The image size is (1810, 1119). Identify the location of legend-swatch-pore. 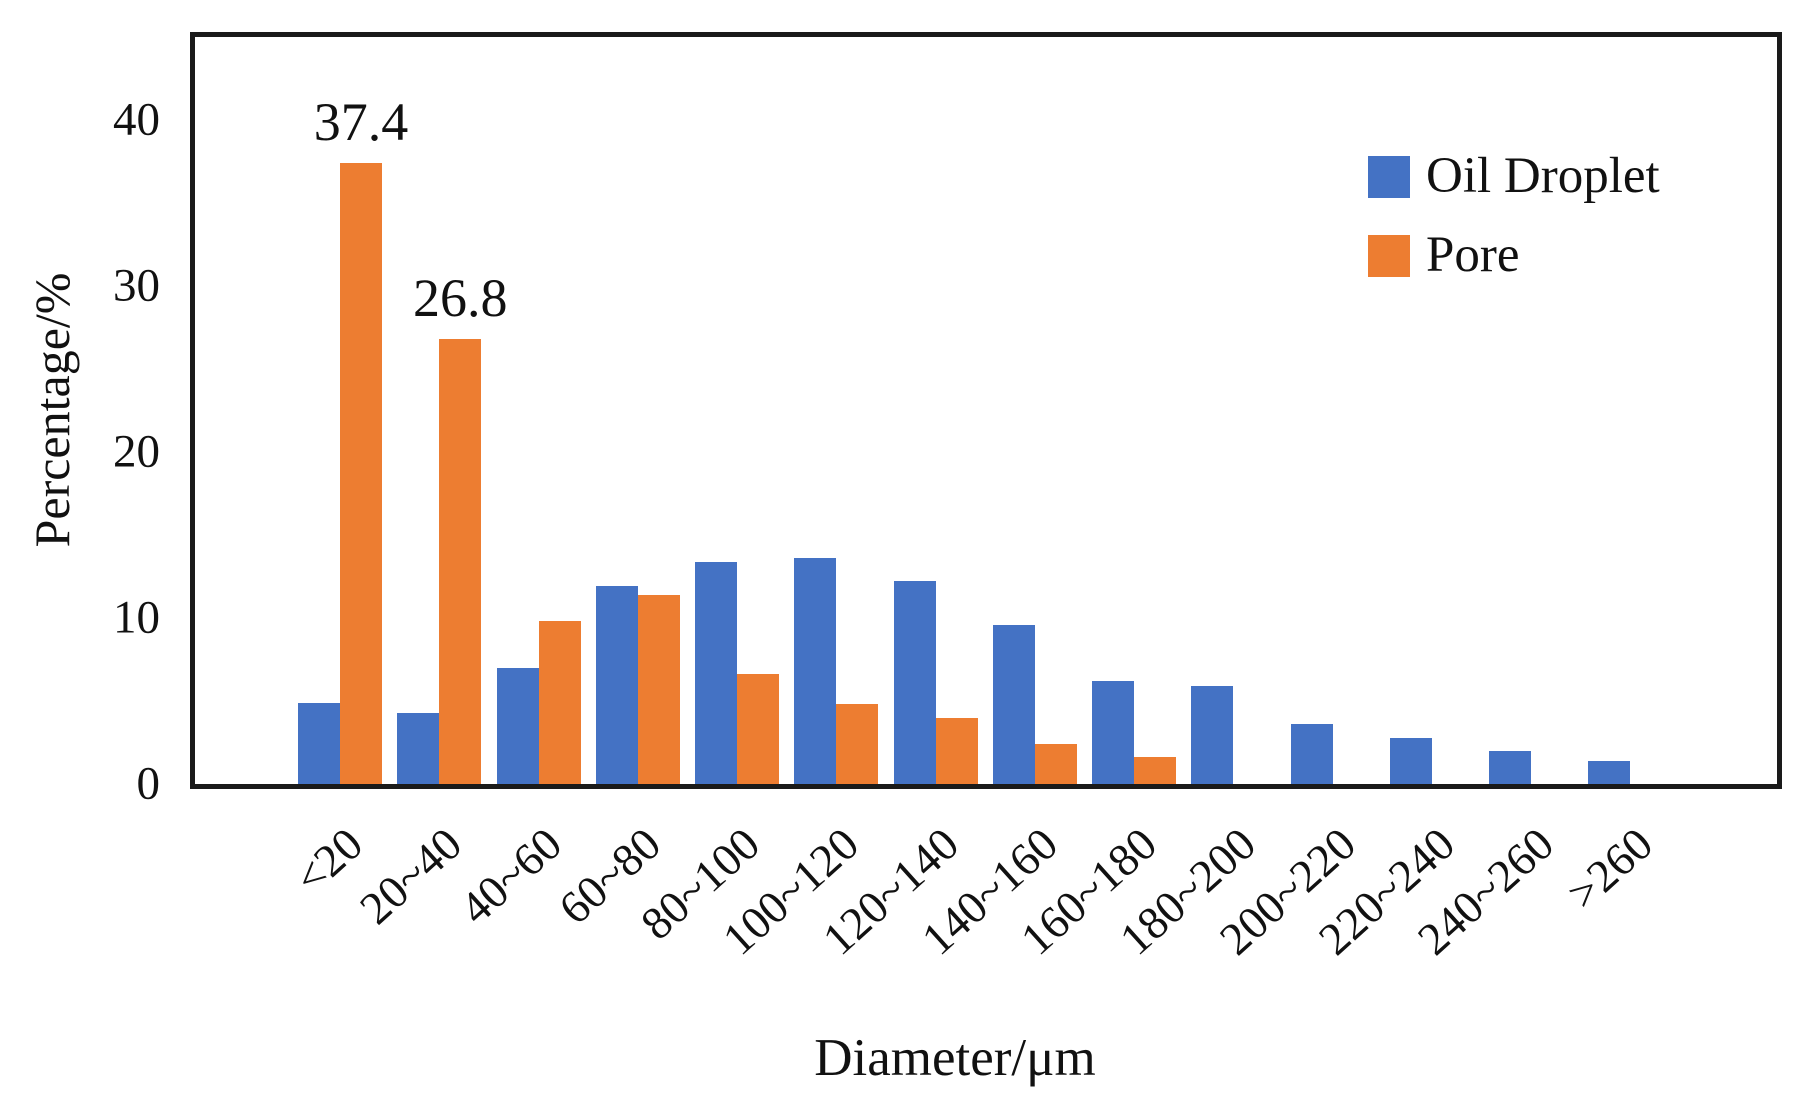
(1389, 255).